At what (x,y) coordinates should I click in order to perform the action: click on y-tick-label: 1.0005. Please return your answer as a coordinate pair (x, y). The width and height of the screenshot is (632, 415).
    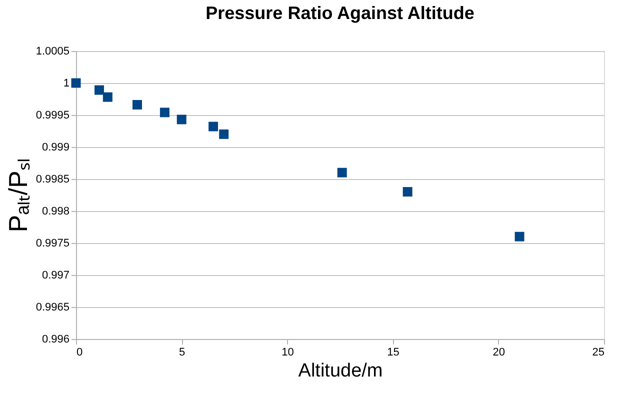
    Looking at the image, I should click on (53, 52).